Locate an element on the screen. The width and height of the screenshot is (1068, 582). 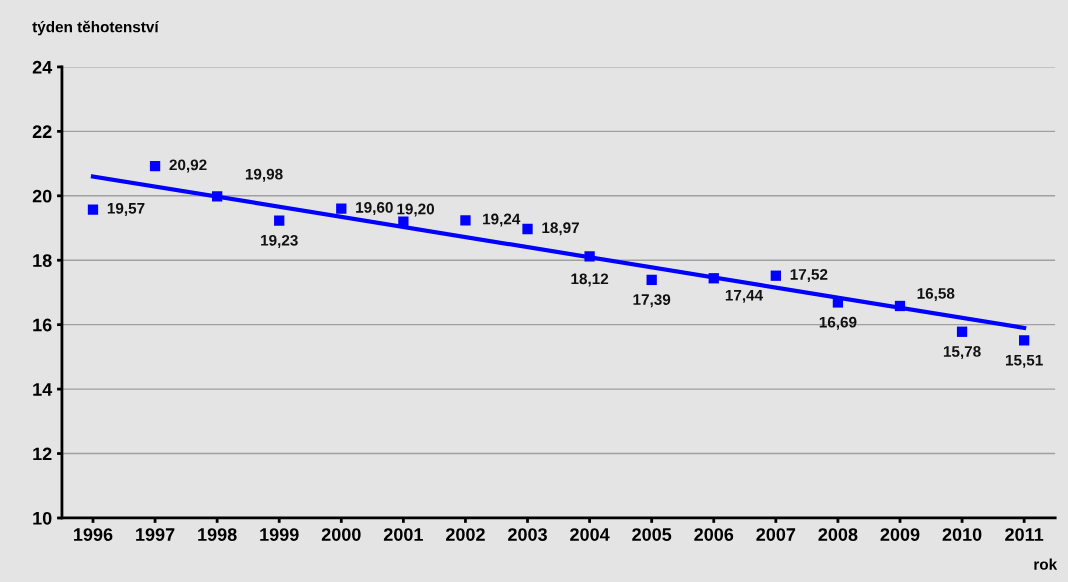
data-label: 19,20 is located at coordinates (416, 210).